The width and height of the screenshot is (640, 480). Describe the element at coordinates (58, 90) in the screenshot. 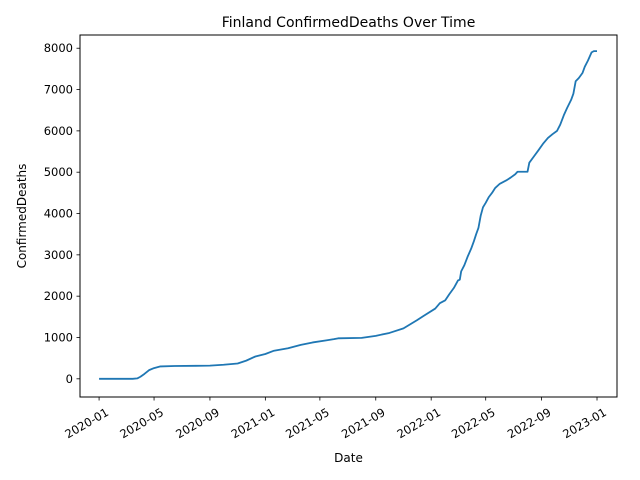

I see `y-tick-label: 7000` at that location.